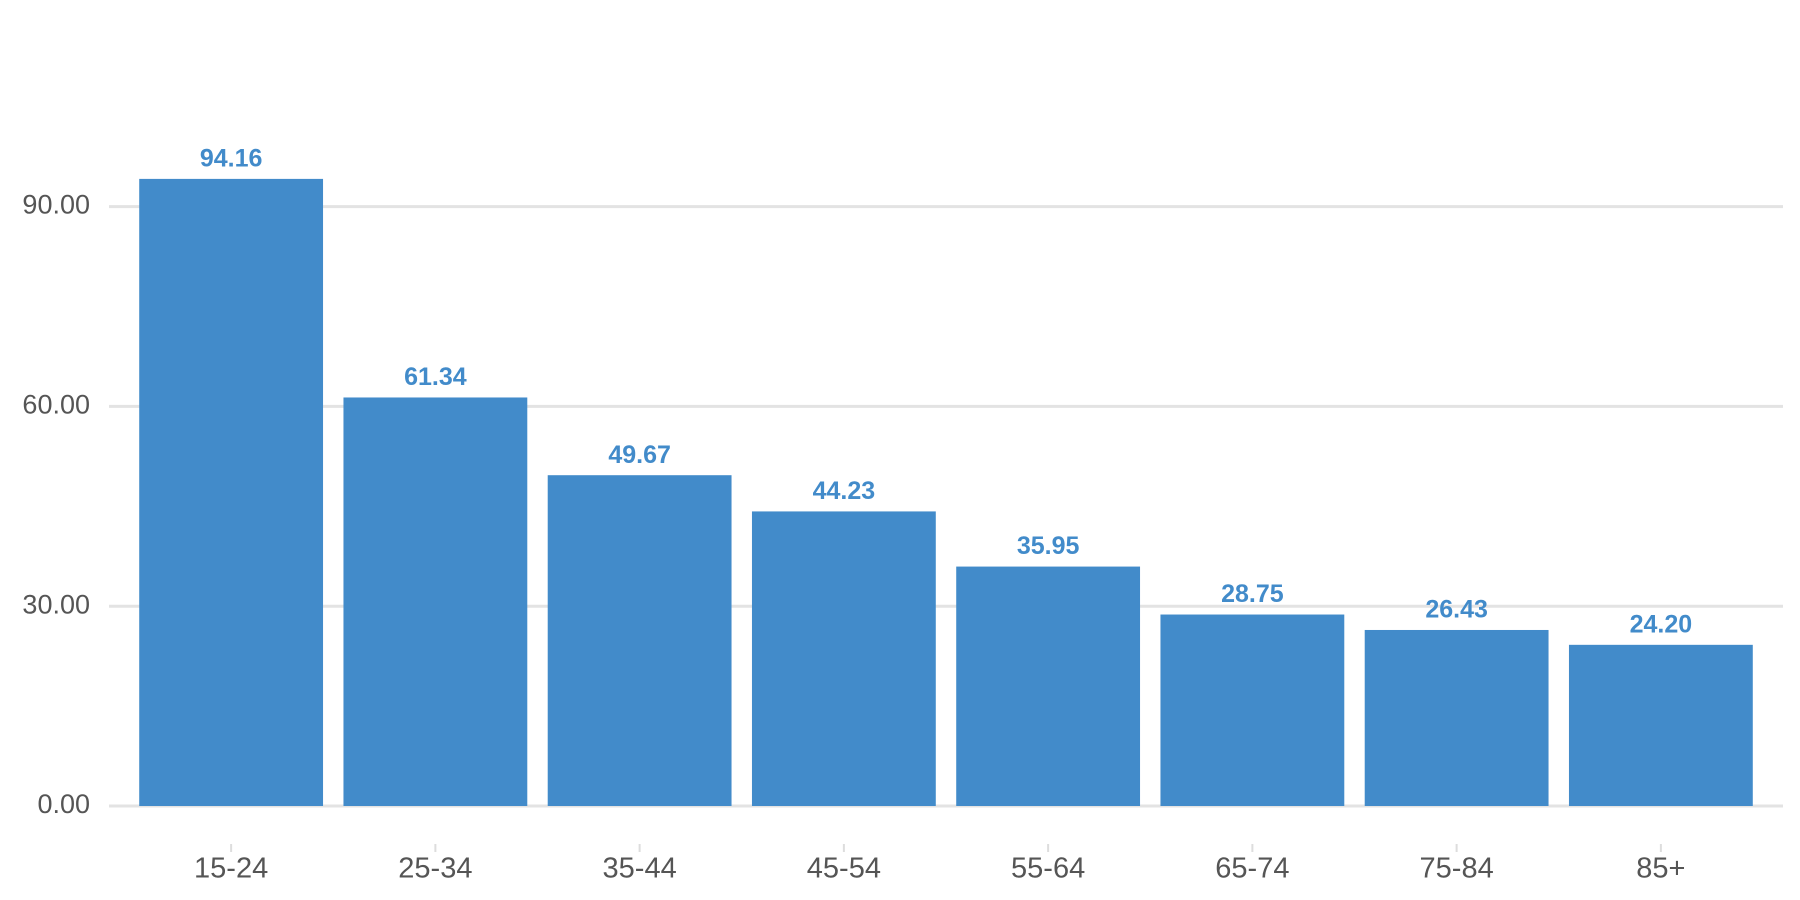 Image resolution: width=1800 pixels, height=900 pixels. Describe the element at coordinates (1456, 610) in the screenshot. I see `value-label: 26.43` at that location.